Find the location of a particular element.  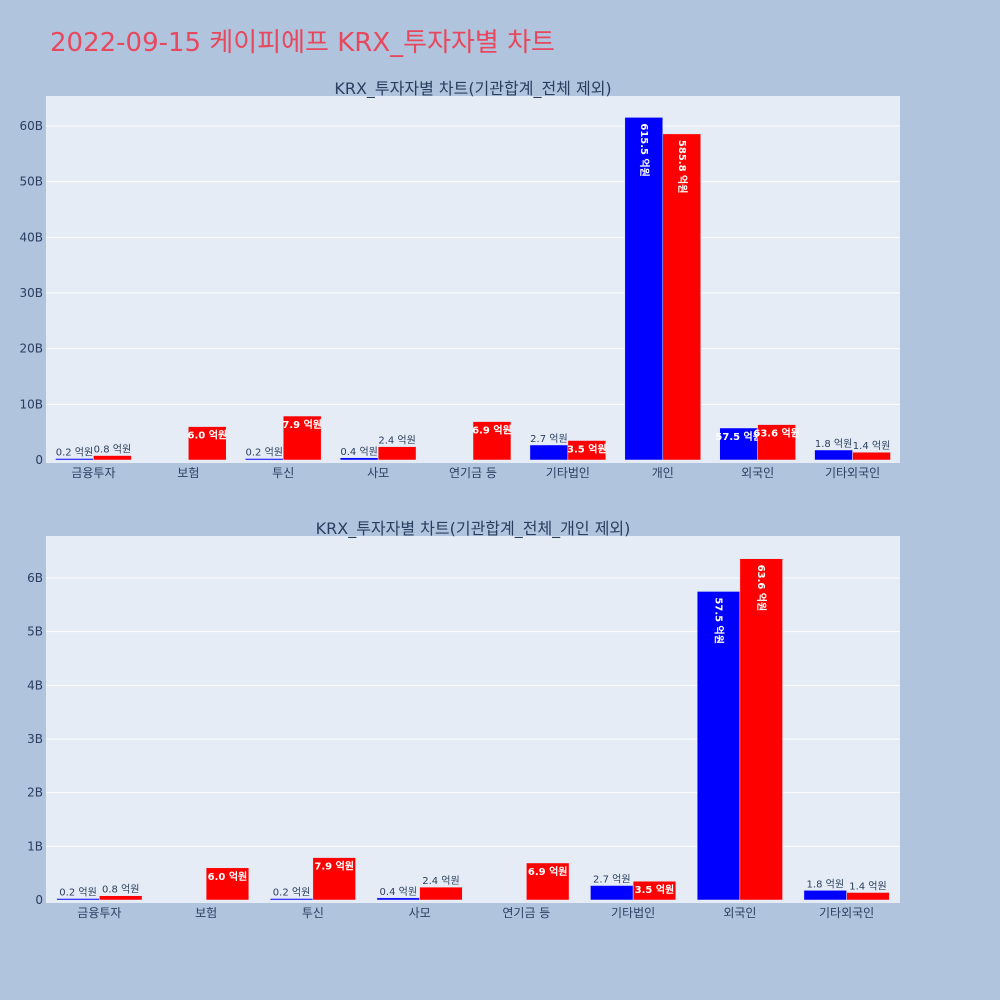

y-tick-label: 30B is located at coordinates (31, 293).